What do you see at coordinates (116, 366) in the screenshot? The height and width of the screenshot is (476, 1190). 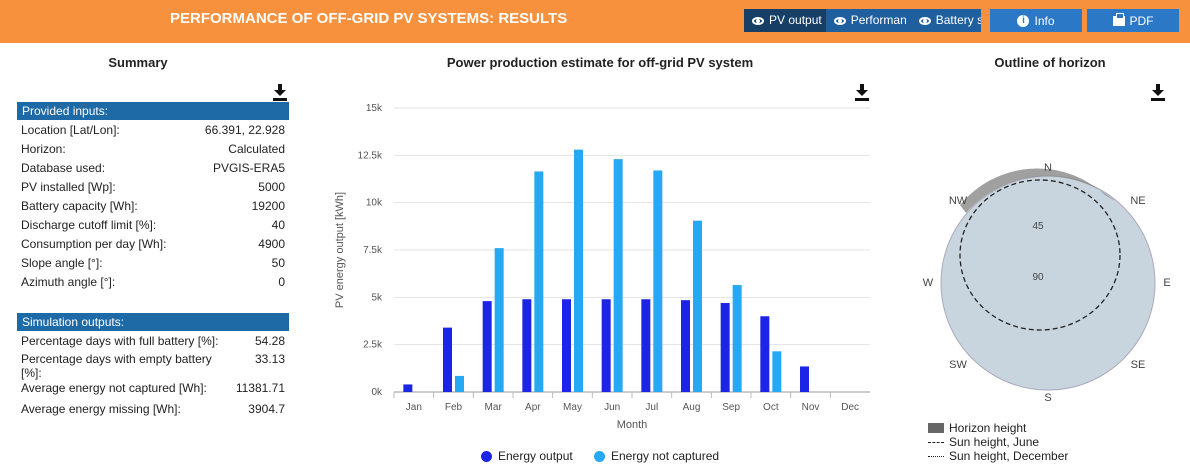 I see `row-label: Percentage days with empty battery [%]:` at bounding box center [116, 366].